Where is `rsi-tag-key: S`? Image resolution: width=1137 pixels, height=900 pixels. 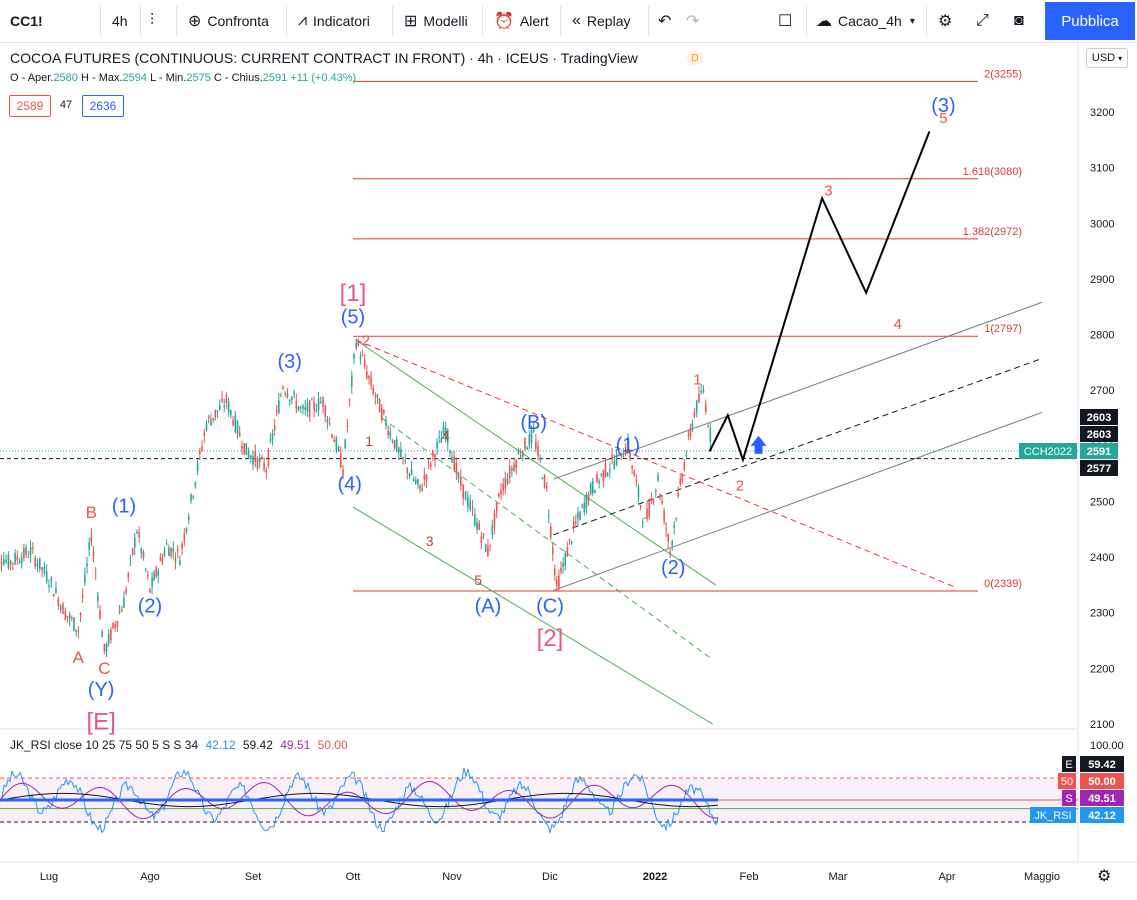 rsi-tag-key: S is located at coordinates (1068, 799).